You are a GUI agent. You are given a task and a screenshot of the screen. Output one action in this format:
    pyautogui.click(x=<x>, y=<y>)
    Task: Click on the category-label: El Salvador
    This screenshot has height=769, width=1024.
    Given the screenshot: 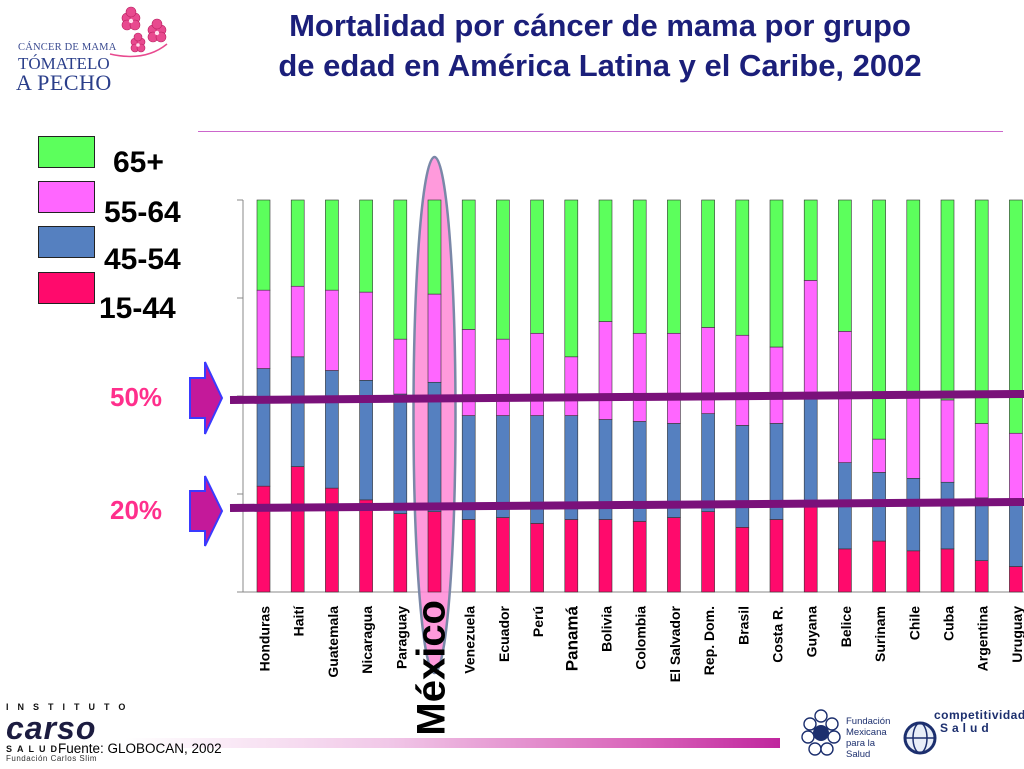 What is the action you would take?
    pyautogui.click(x=675, y=643)
    